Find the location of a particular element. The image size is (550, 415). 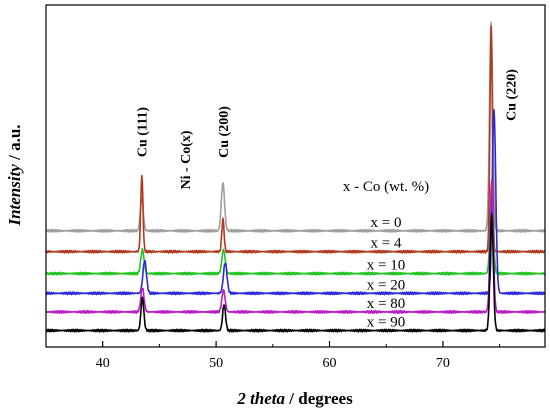

sample-annotation: Ni - Co(x) is located at coordinates (186, 159).